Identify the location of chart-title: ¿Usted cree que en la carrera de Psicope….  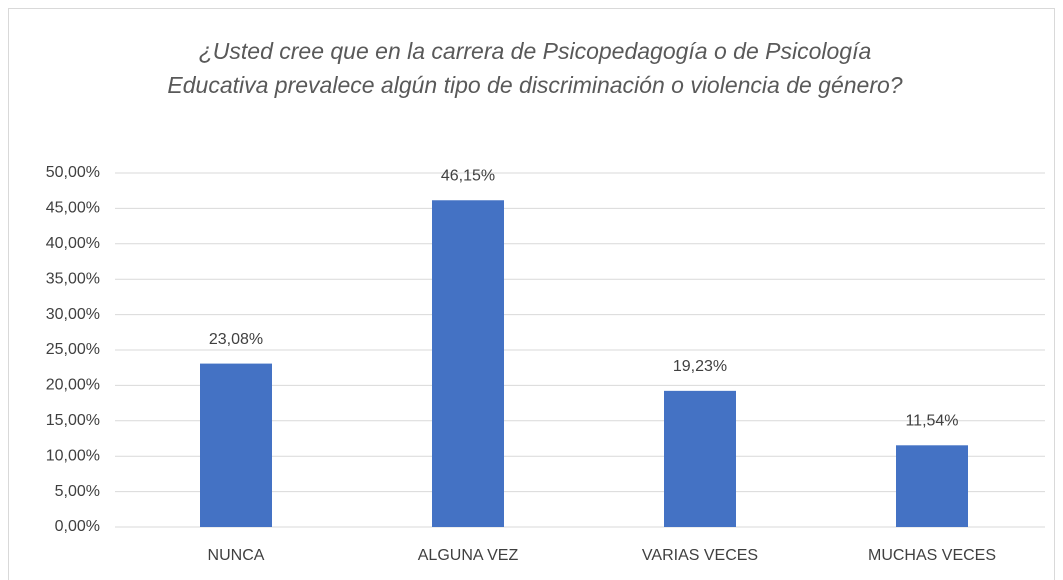
(535, 68).